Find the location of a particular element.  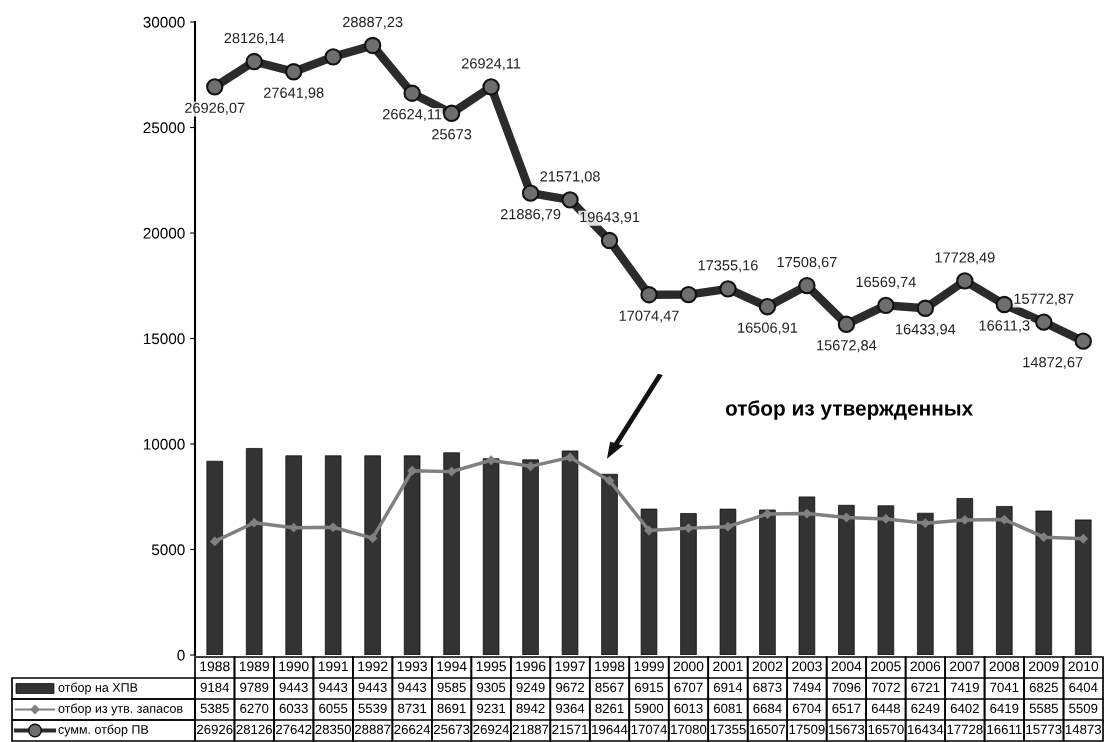

data-label: 9672 is located at coordinates (570, 687).